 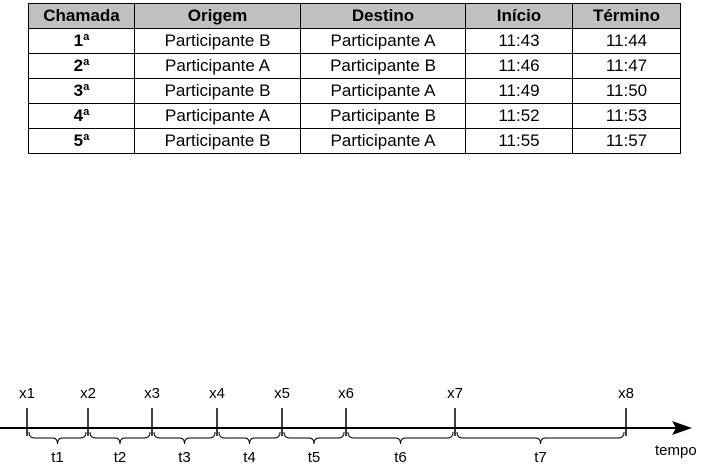 I want to click on interval-label: t2, so click(x=120, y=457).